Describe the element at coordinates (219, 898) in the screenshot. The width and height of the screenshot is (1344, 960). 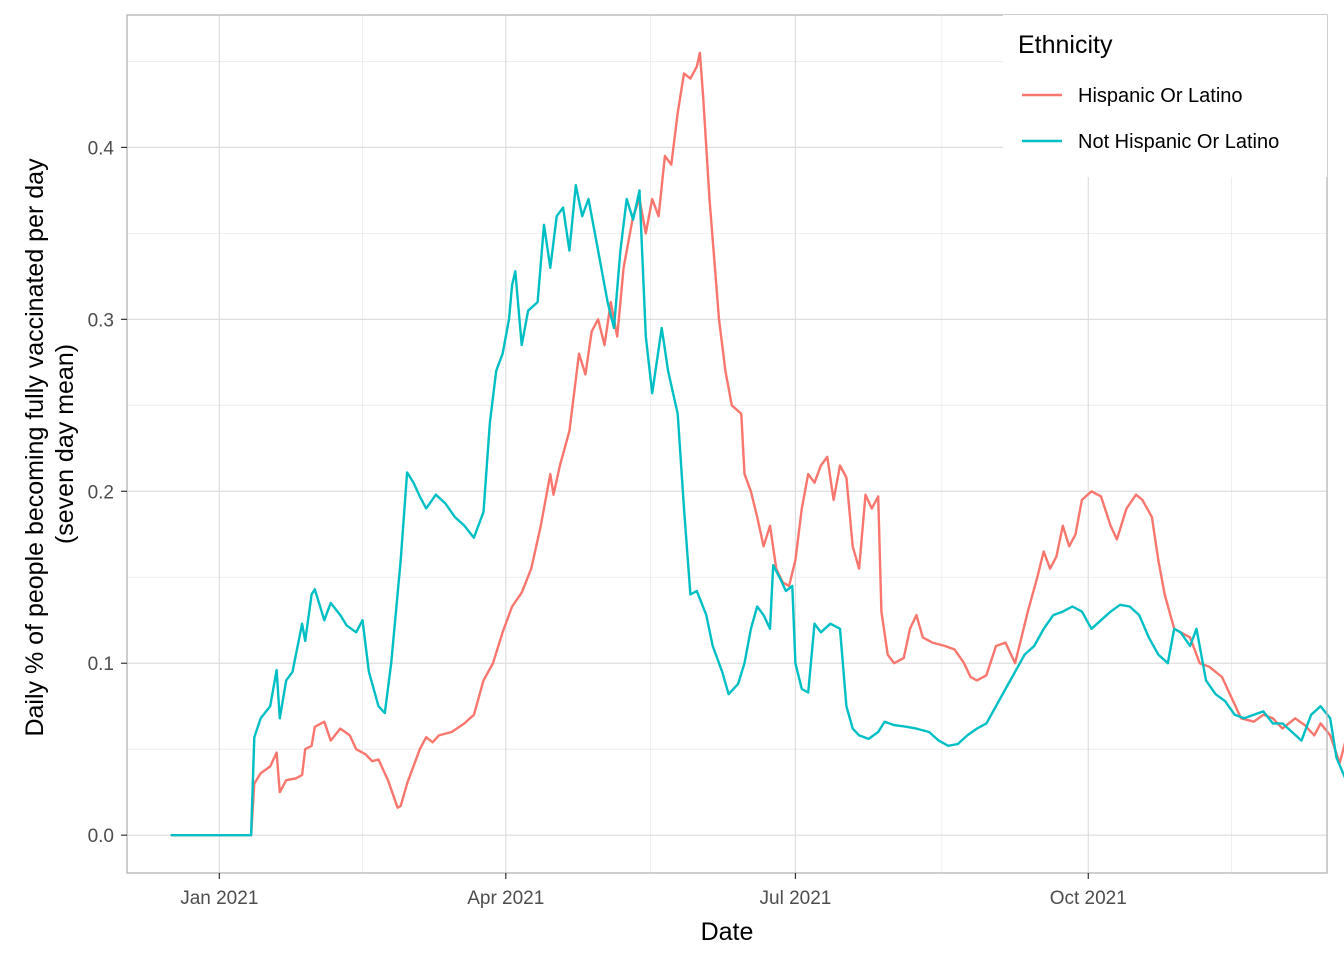
I see `x-tick-label: Jan 2021` at that location.